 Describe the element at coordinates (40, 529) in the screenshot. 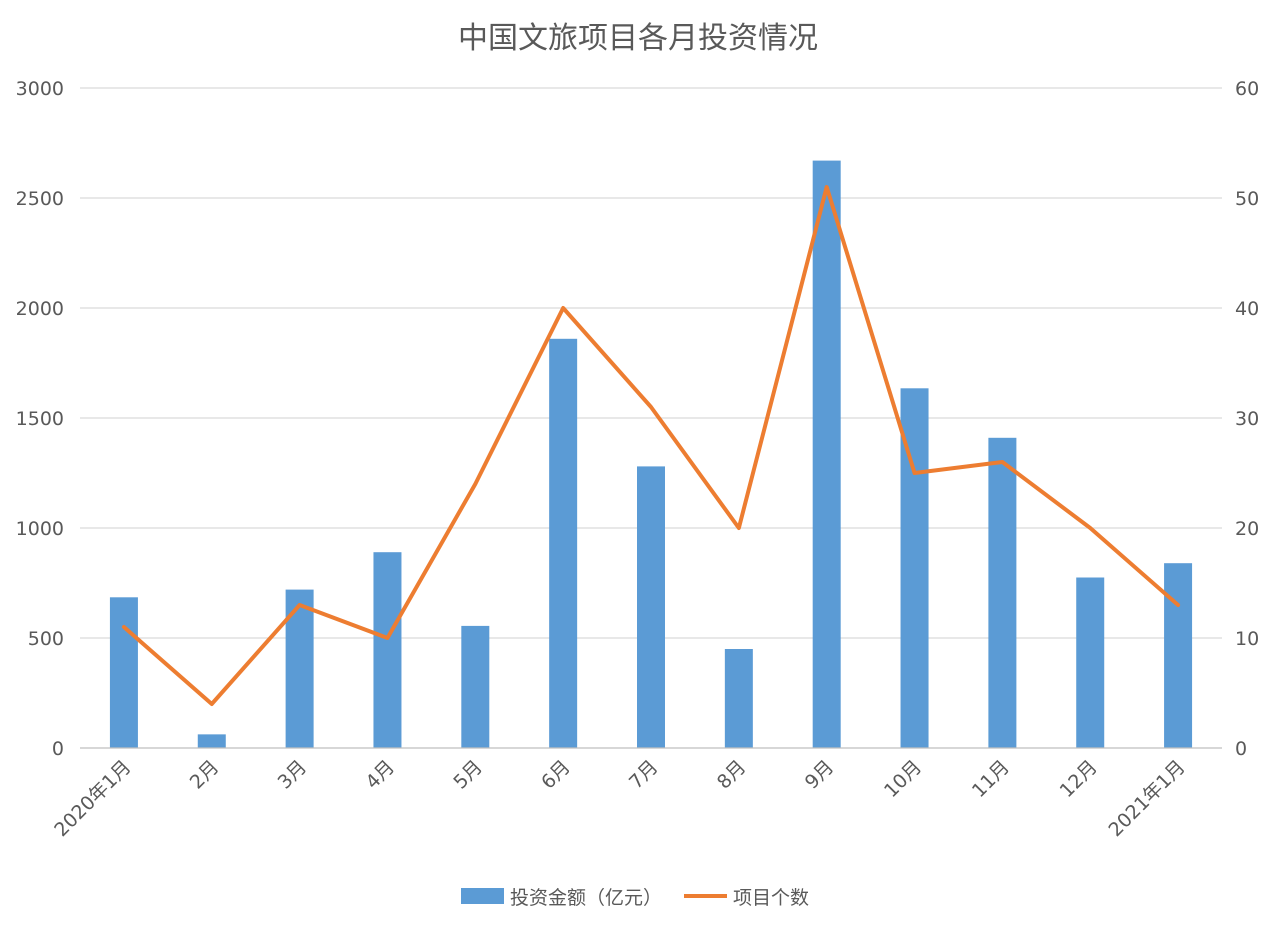

I see `y-left-tick-label: 1000` at that location.